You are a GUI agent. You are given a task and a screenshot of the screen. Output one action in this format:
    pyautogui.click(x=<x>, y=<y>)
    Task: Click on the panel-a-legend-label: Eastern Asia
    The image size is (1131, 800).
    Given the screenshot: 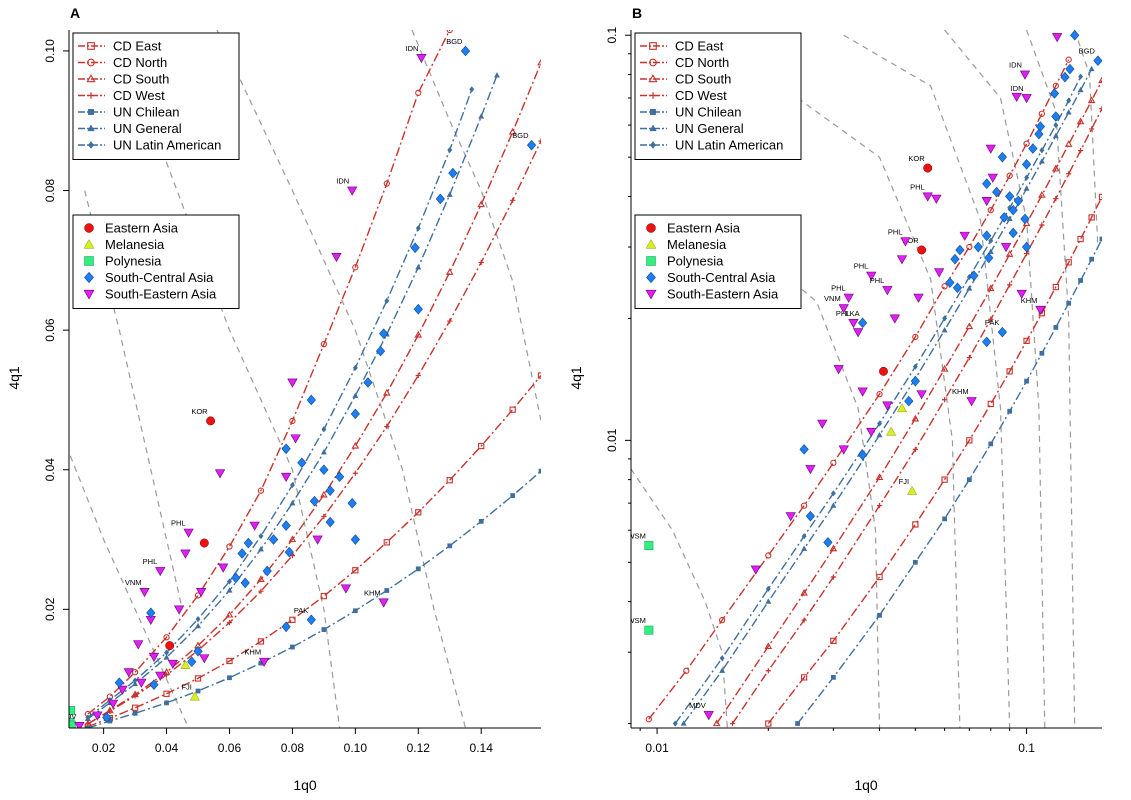 What is the action you would take?
    pyautogui.click(x=142, y=228)
    